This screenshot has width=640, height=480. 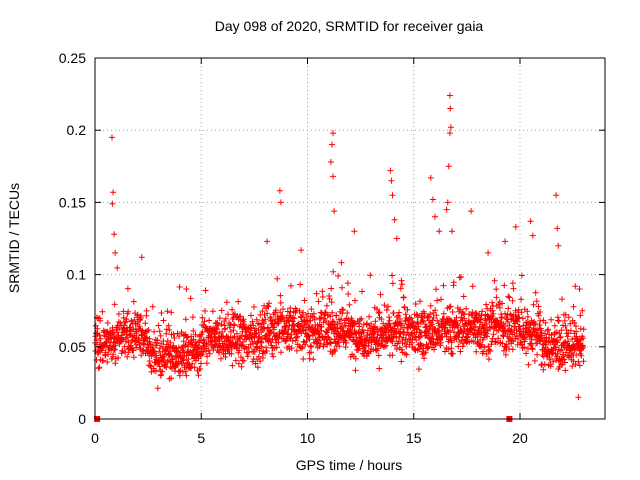 What do you see at coordinates (414, 438) in the screenshot?
I see `x-tick-label: 15` at bounding box center [414, 438].